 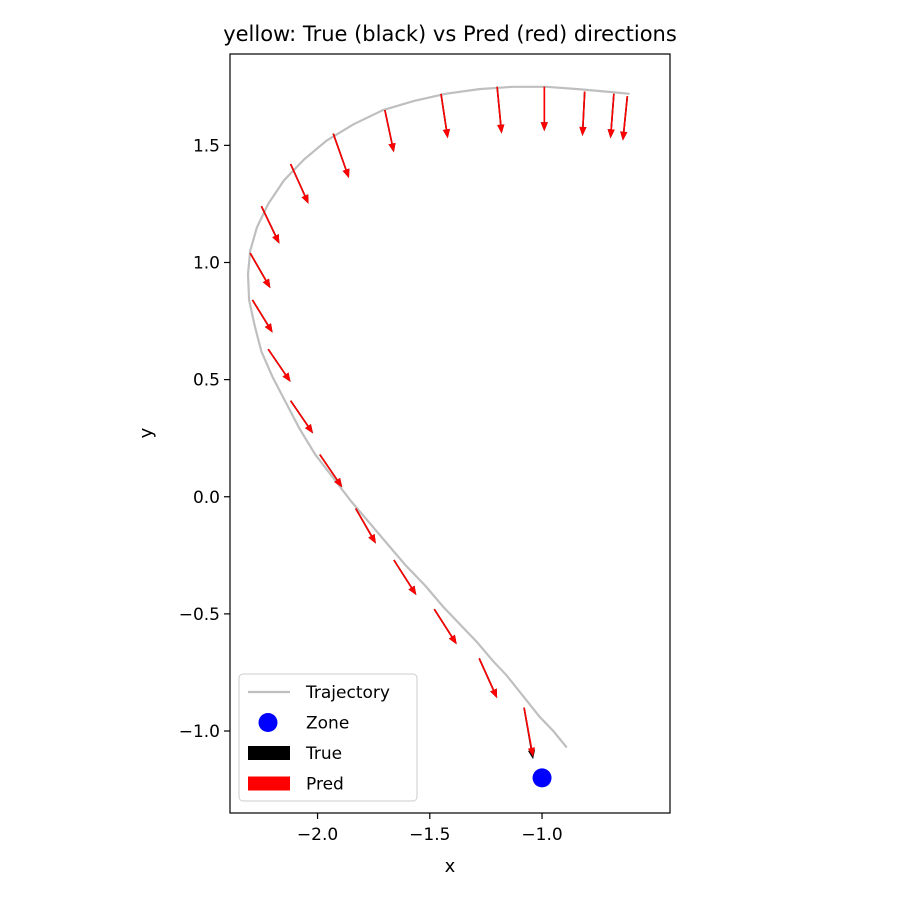 I want to click on y-tick-label: 0.5, so click(x=206, y=381).